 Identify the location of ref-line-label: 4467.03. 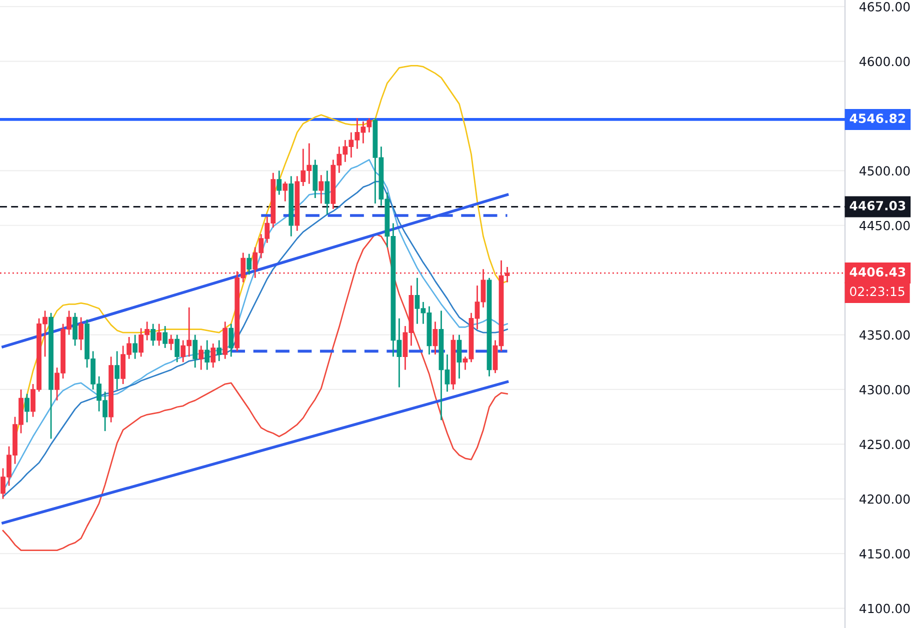
(878, 205).